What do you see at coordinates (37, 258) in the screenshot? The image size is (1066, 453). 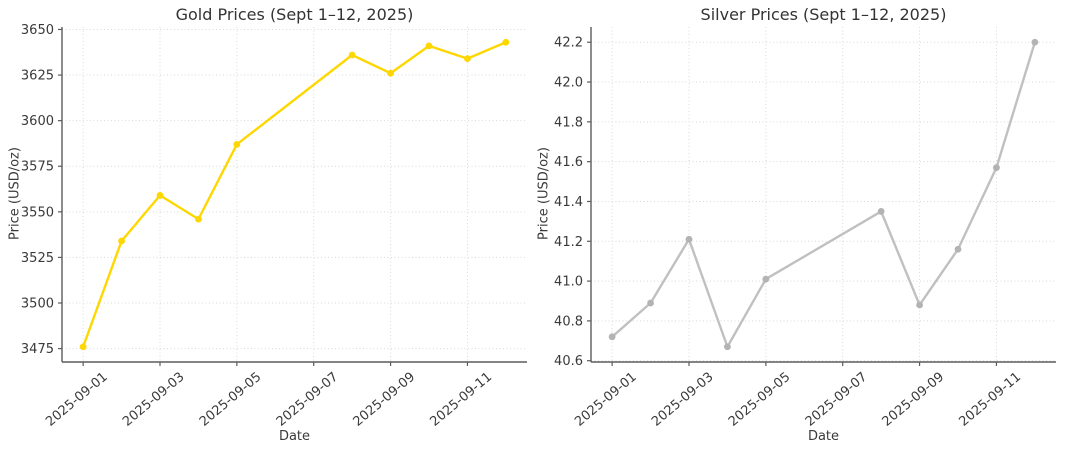 I see `y-tick-label: 3525` at bounding box center [37, 258].